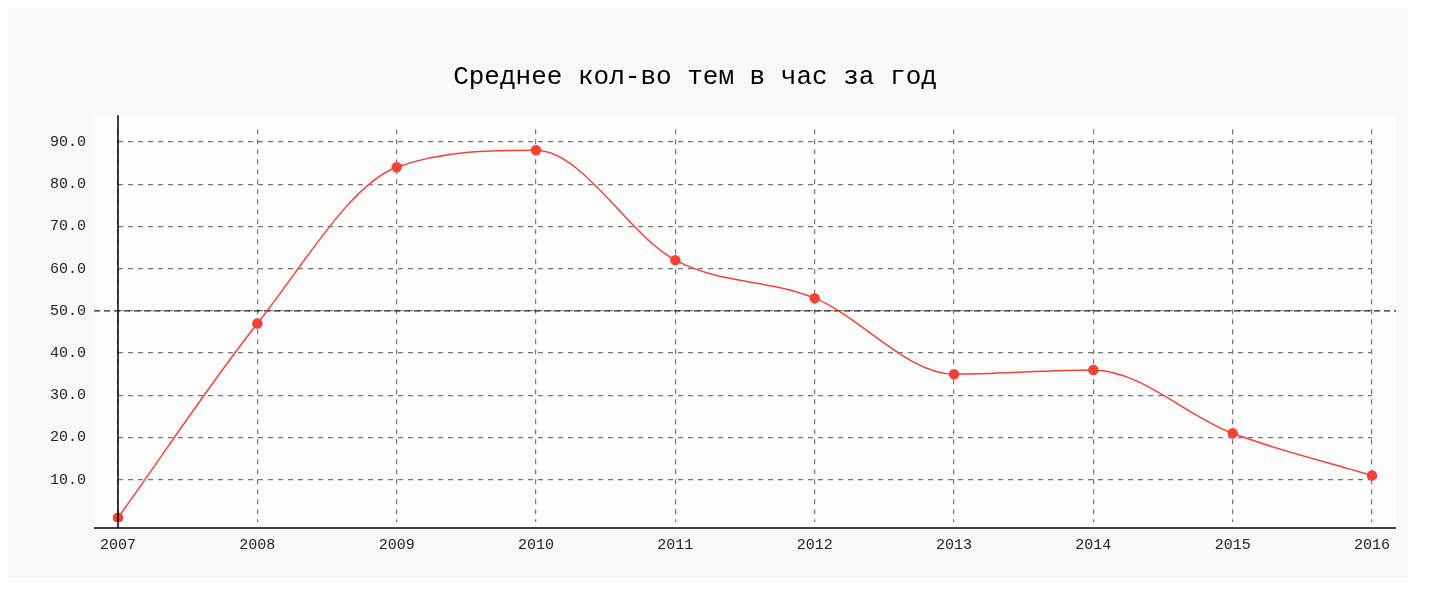 The image size is (1440, 600). I want to click on y-tick-label: 60.0, so click(68, 269).